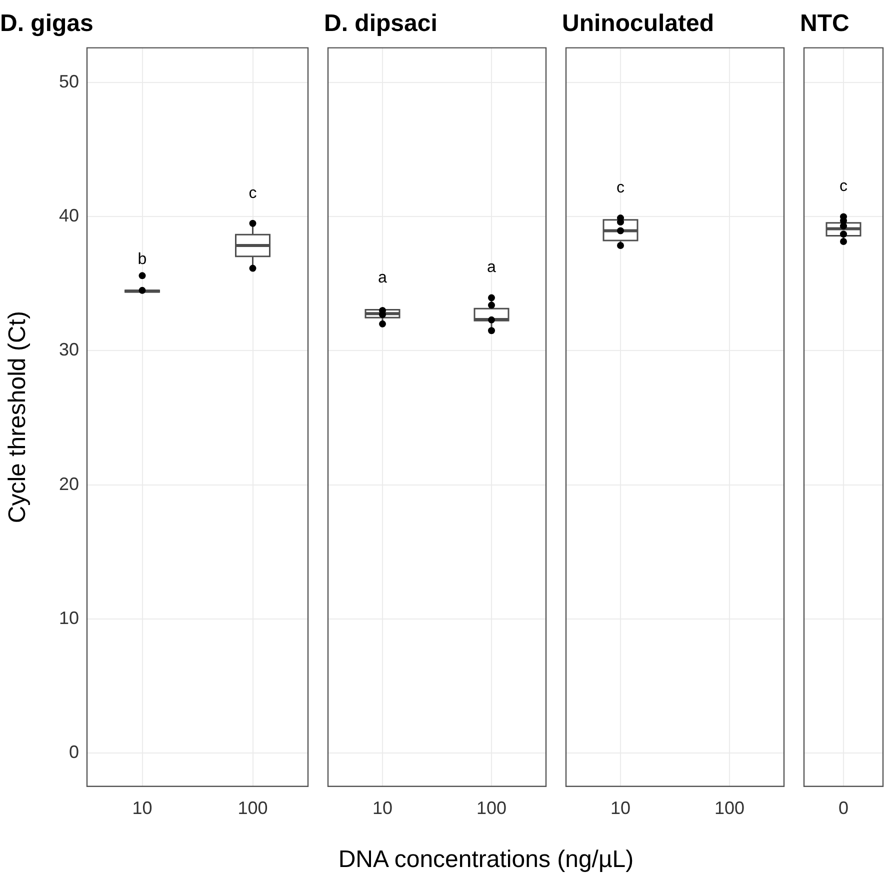 The width and height of the screenshot is (887, 888). What do you see at coordinates (68, 484) in the screenshot?
I see `y-tick-label: 20` at bounding box center [68, 484].